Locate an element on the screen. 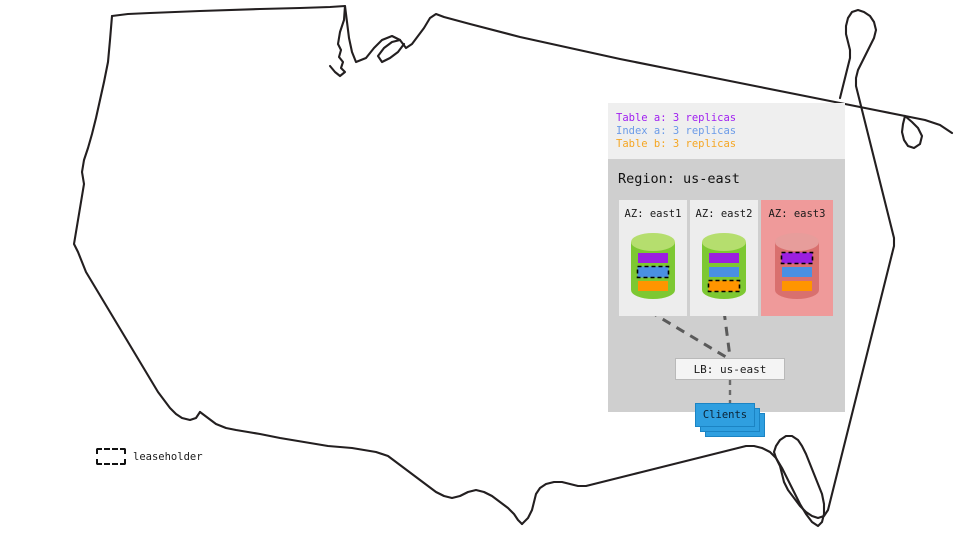  replica-band-table-b-east3 is located at coordinates (797, 286).